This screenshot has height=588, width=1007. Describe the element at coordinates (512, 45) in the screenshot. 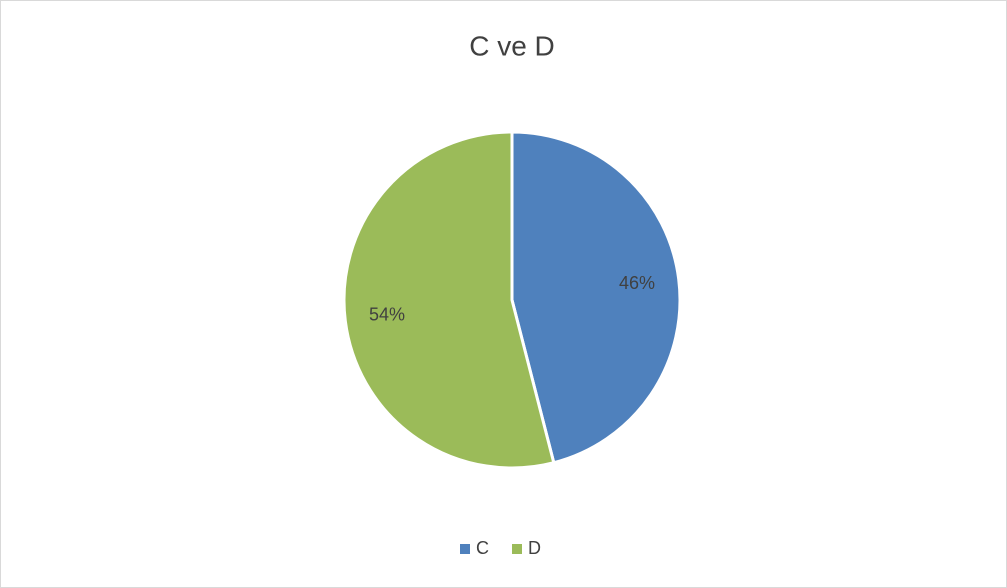

I see `chart-title: C ve D` at that location.